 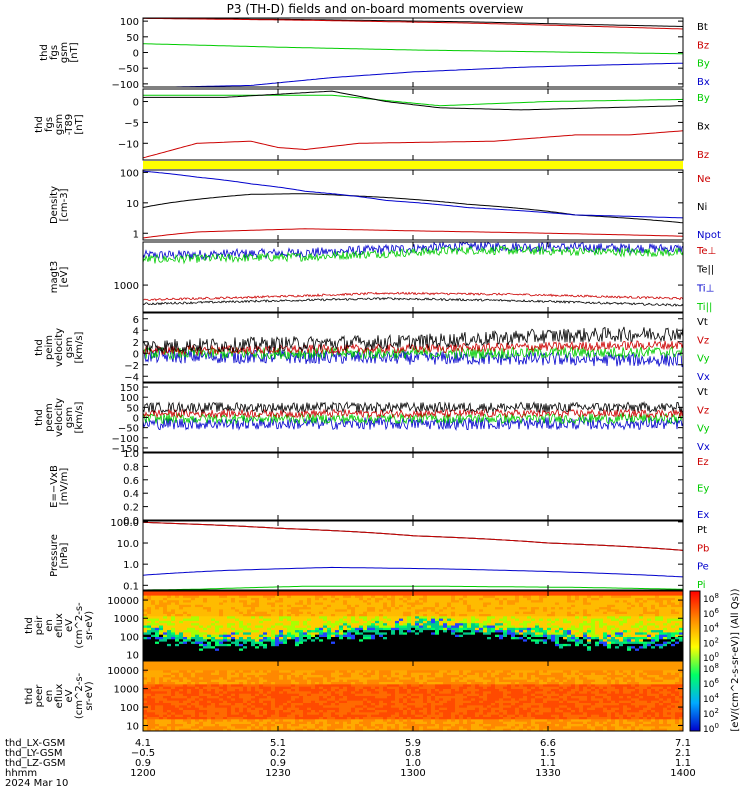 What do you see at coordinates (548, 743) in the screenshot?
I see `xaxis-tick-lx: 6.6` at bounding box center [548, 743].